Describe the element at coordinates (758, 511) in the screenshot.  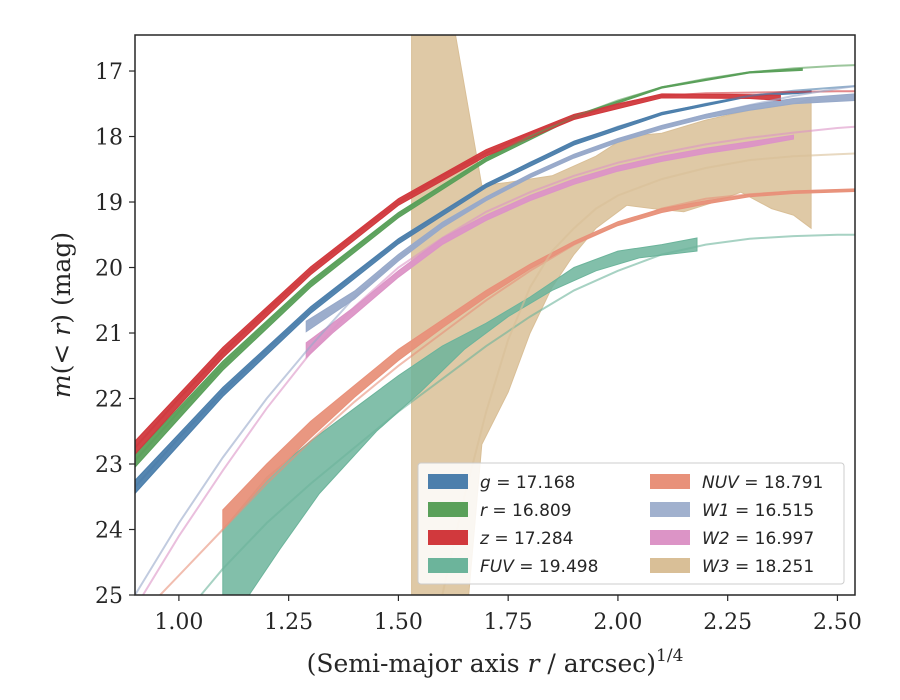
I see `legend-entry: W1 = 16.515` at that location.